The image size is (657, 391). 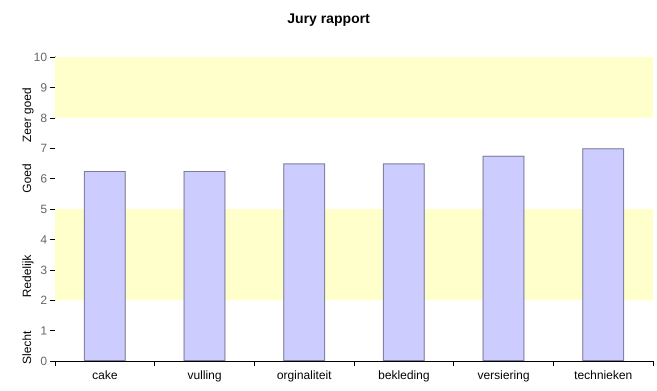 I want to click on y-tick-label: 8, so click(x=44, y=117).